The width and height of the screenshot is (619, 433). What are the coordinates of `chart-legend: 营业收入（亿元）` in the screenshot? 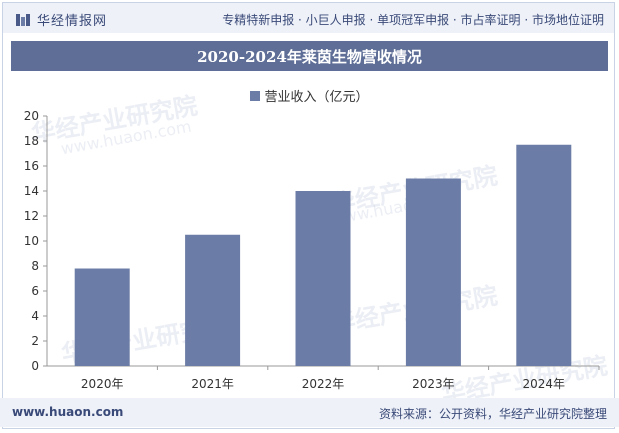 It's located at (309, 95).